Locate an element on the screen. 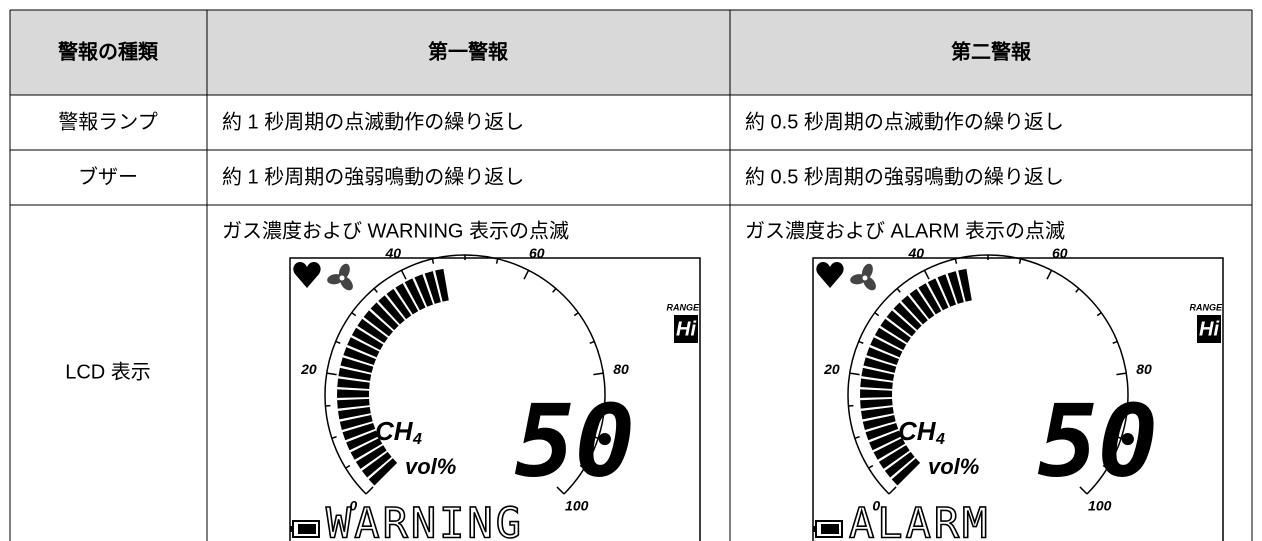 The width and height of the screenshot is (1262, 541). header-cell: 第一警報 is located at coordinates (468, 51).